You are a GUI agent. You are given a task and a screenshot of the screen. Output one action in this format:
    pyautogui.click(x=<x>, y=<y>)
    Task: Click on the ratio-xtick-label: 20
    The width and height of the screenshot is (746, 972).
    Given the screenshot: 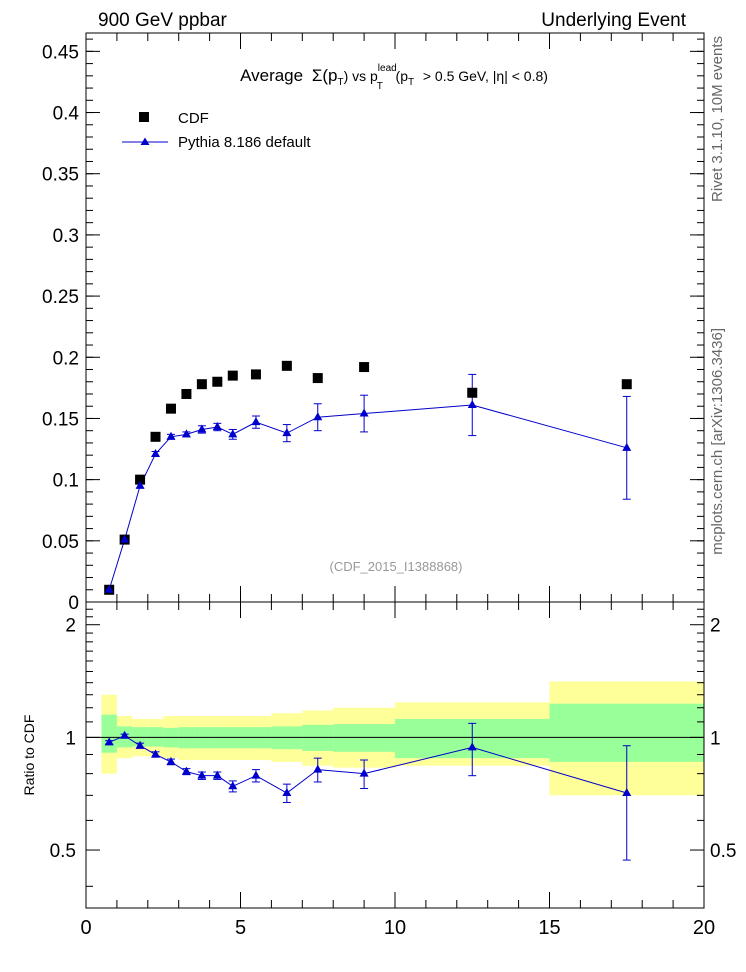 What is the action you would take?
    pyautogui.click(x=704, y=928)
    